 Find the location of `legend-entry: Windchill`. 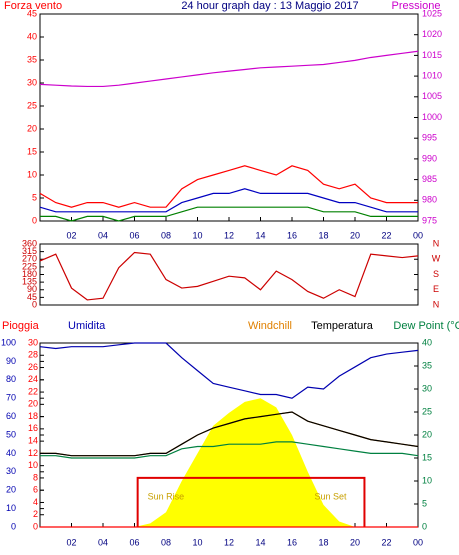

legend-entry: Windchill is located at coordinates (270, 326).